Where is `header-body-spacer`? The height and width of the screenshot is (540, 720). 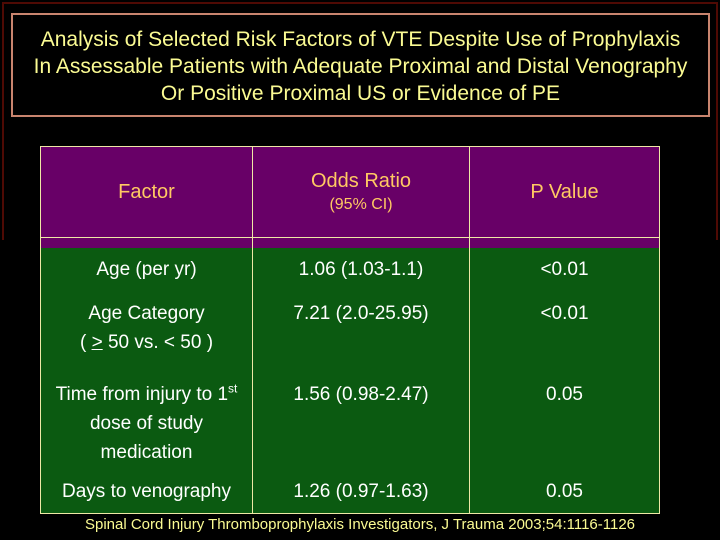 header-body-spacer is located at coordinates (350, 243).